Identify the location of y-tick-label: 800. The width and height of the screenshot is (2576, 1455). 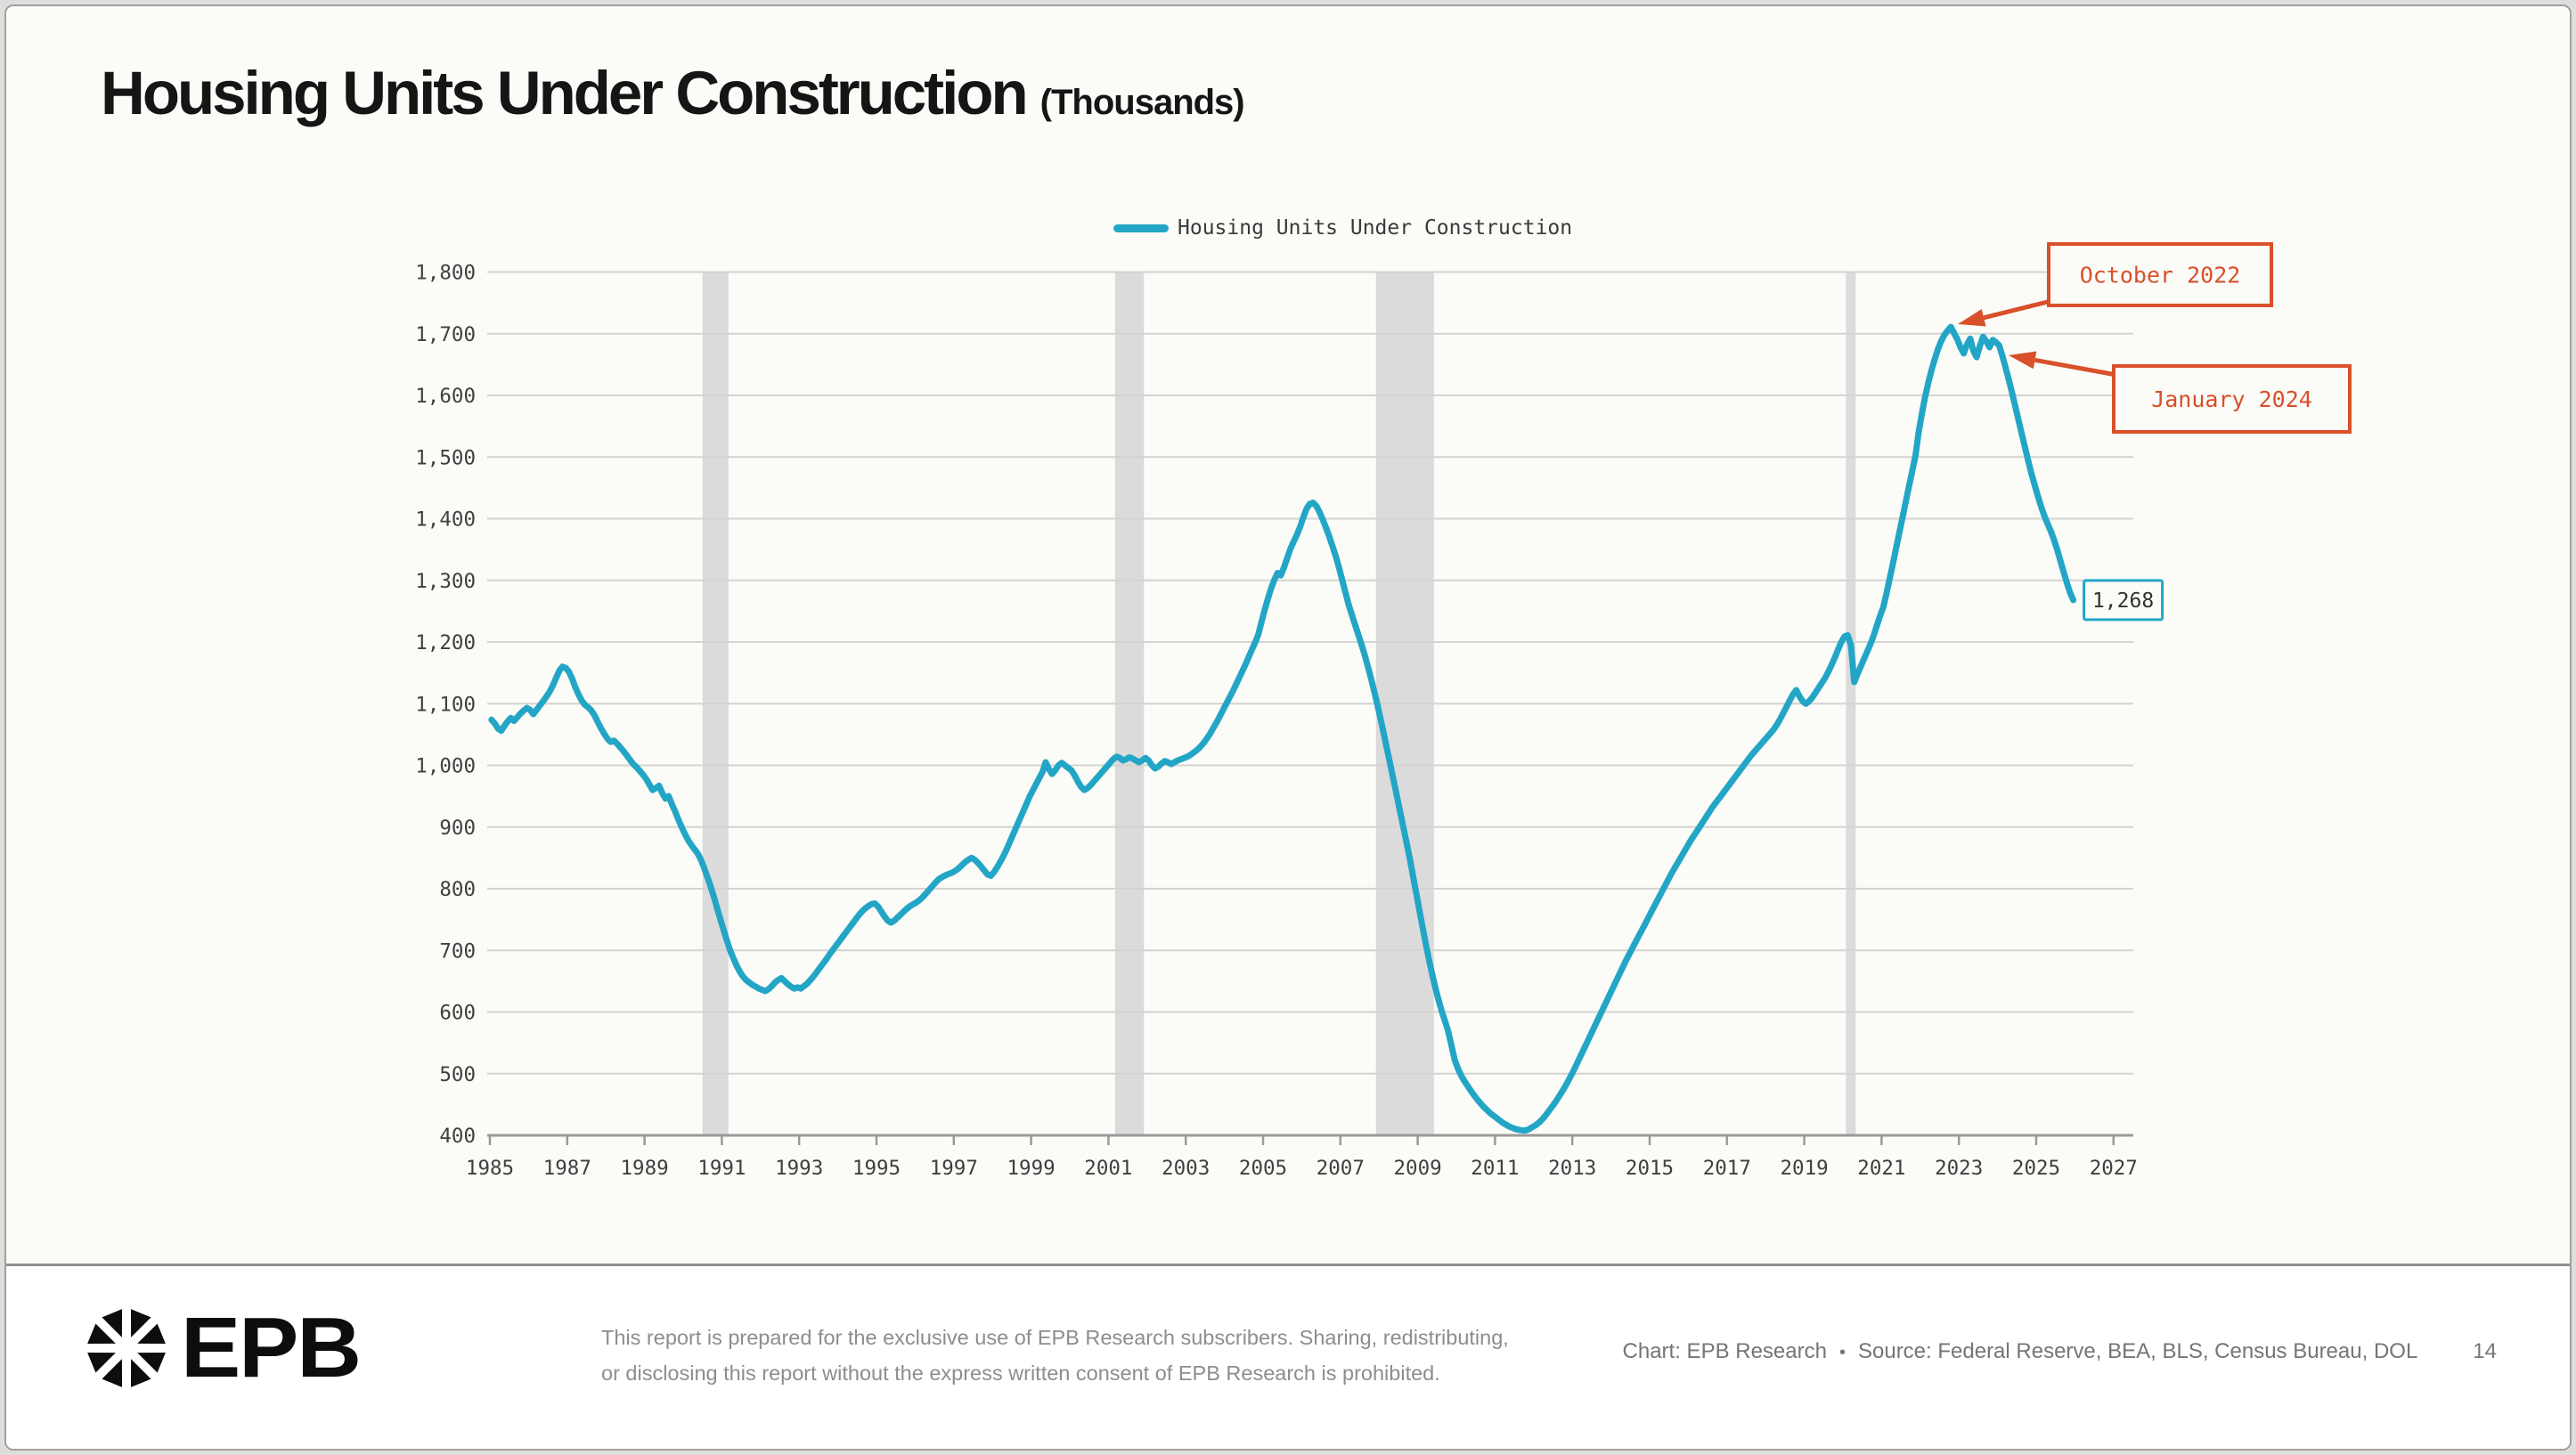
(458, 889).